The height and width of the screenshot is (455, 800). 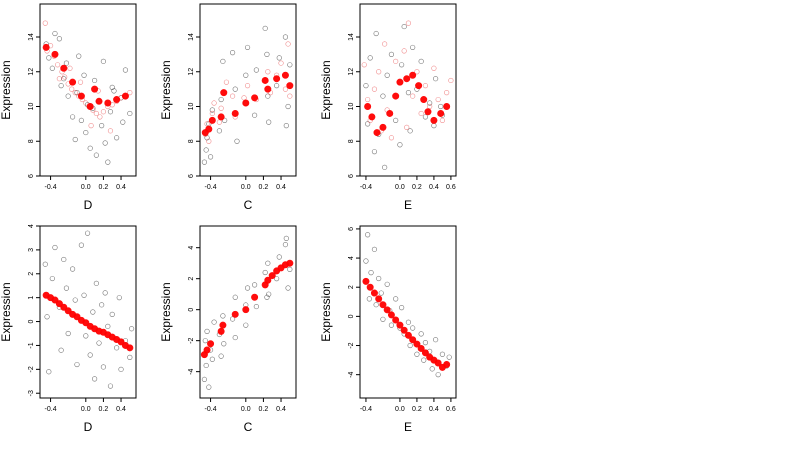 What do you see at coordinates (31, 274) in the screenshot?
I see `y-tick-label: 2` at bounding box center [31, 274].